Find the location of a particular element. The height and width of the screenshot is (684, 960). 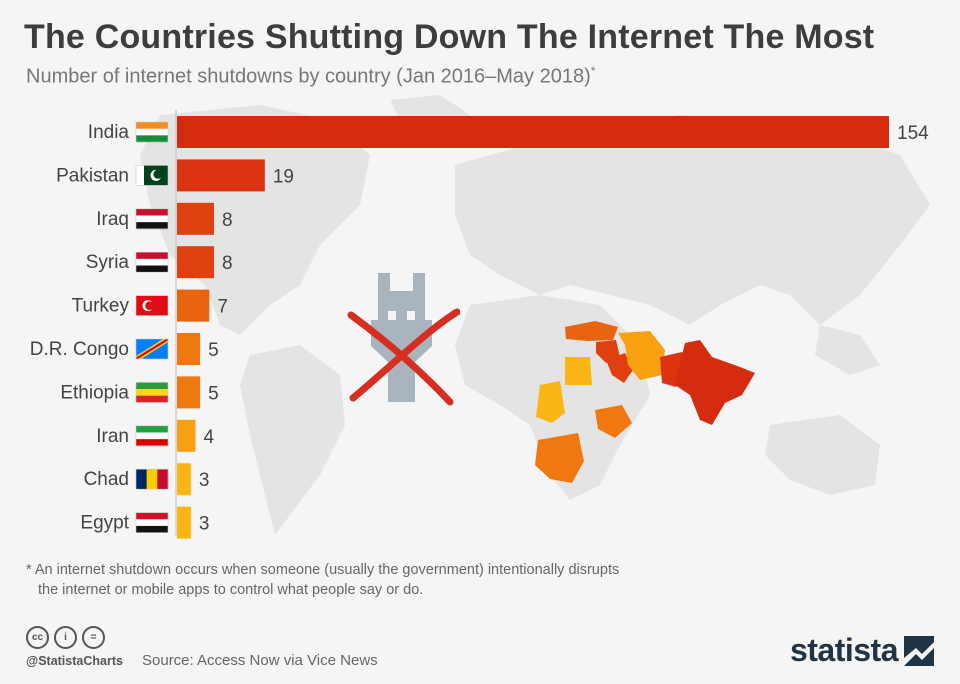

flag-pakistan-icon is located at coordinates (152, 175).